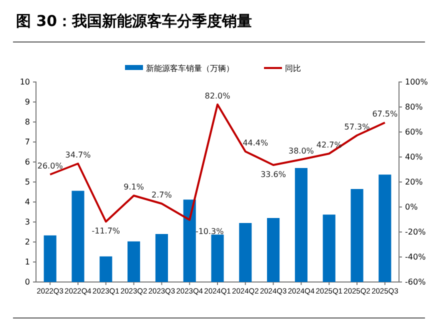 The width and height of the screenshot is (433, 327). What do you see at coordinates (416, 82) in the screenshot?
I see `y2-tick-label: 100%` at bounding box center [416, 82].